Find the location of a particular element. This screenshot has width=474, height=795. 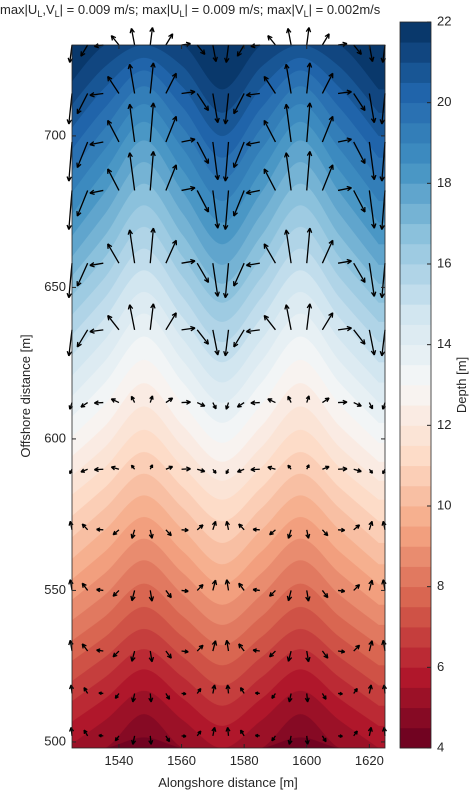

colorbar-tick-label: 6 is located at coordinates (440, 666).